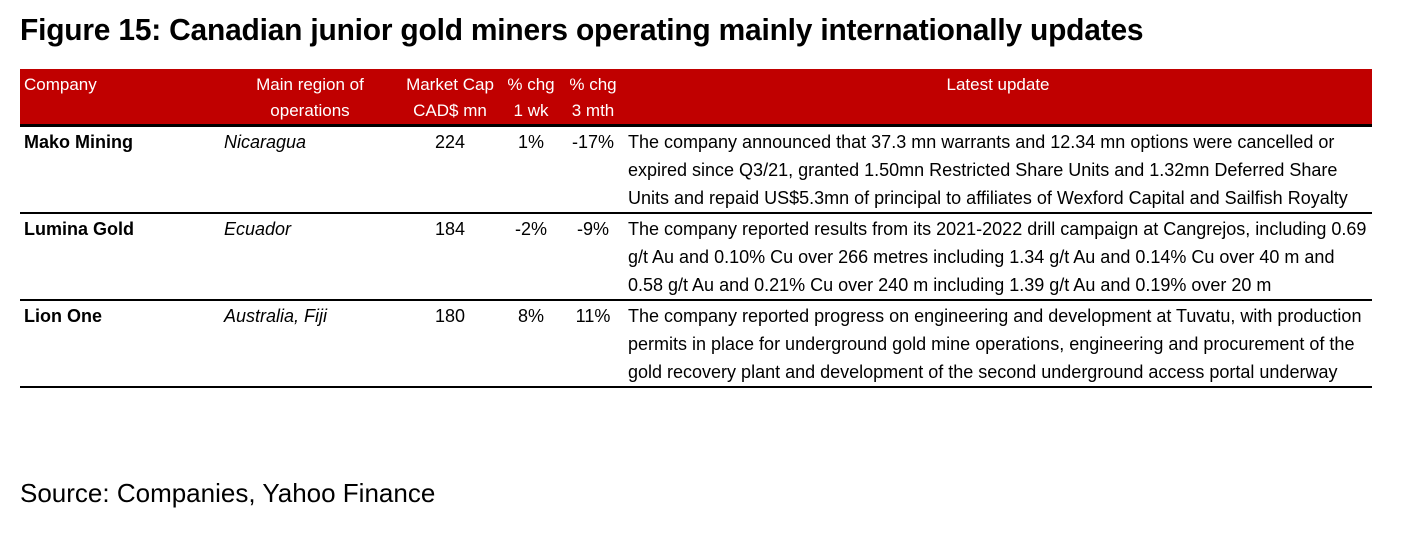 The image size is (1411, 537). Describe the element at coordinates (593, 344) in the screenshot. I see `cell-chg-3mth: 11%` at that location.